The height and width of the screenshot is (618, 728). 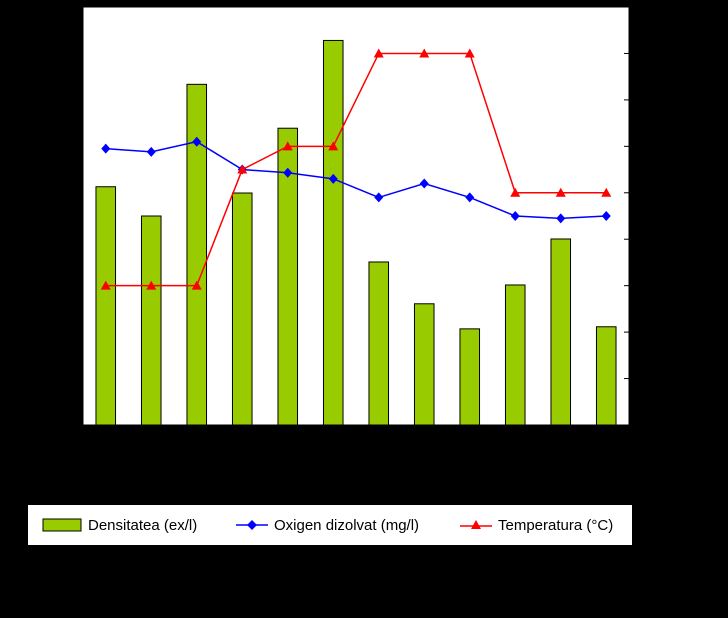 What do you see at coordinates (347, 525) in the screenshot?
I see `legend-label-oxygen: Oxigen dizolvat (mg/l)` at bounding box center [347, 525].